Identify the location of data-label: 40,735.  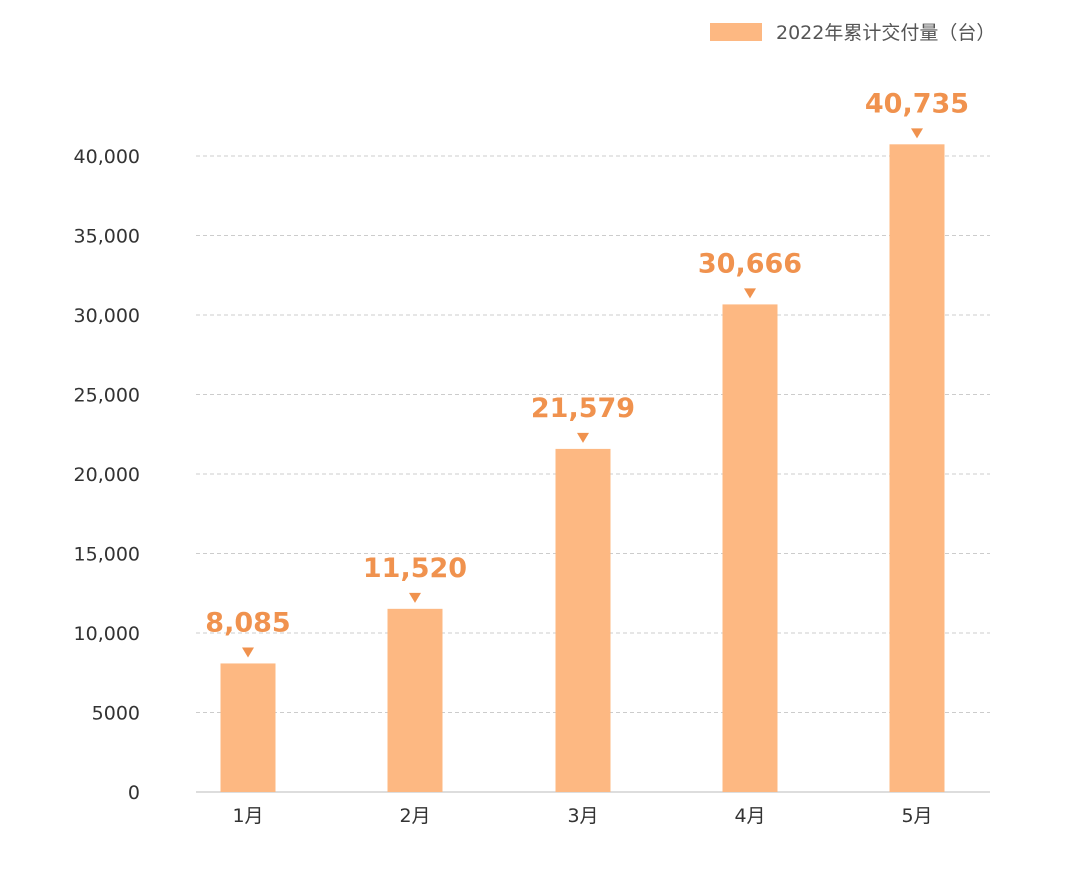
(917, 103).